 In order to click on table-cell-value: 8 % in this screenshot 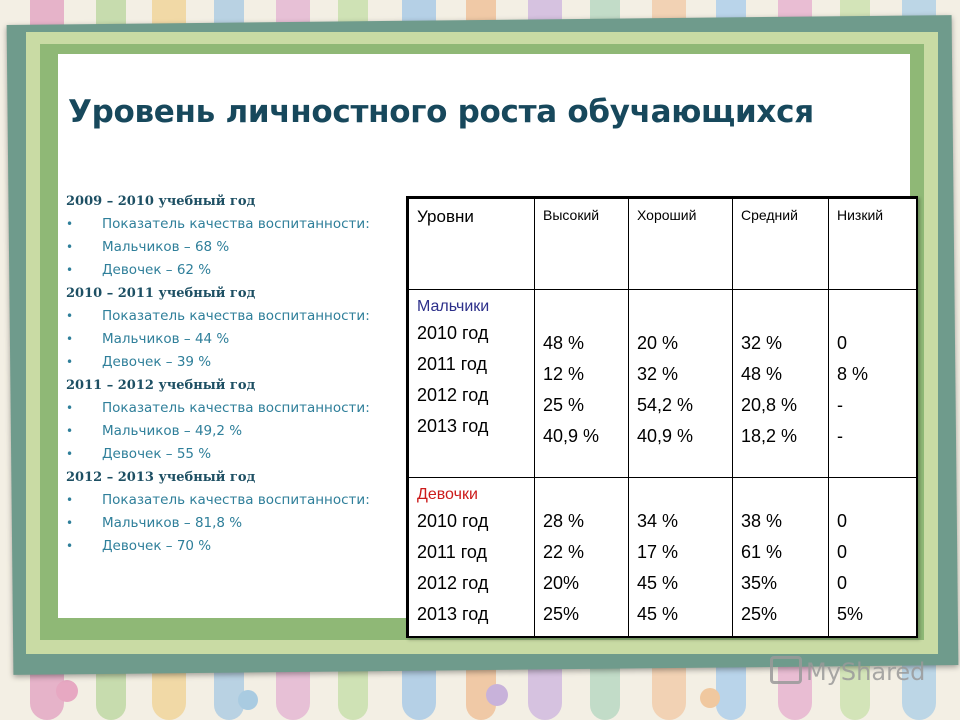, I will do `click(853, 374)`.